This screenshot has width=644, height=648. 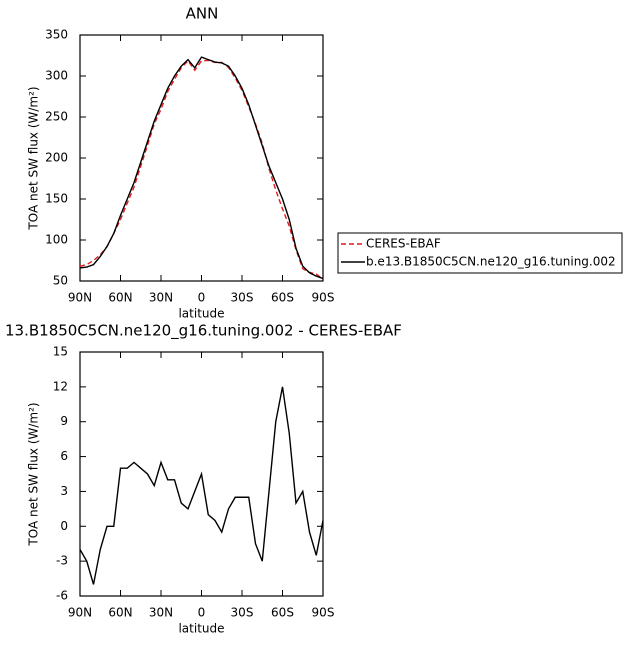 I want to click on y-tick-label: 200, so click(x=56, y=158).